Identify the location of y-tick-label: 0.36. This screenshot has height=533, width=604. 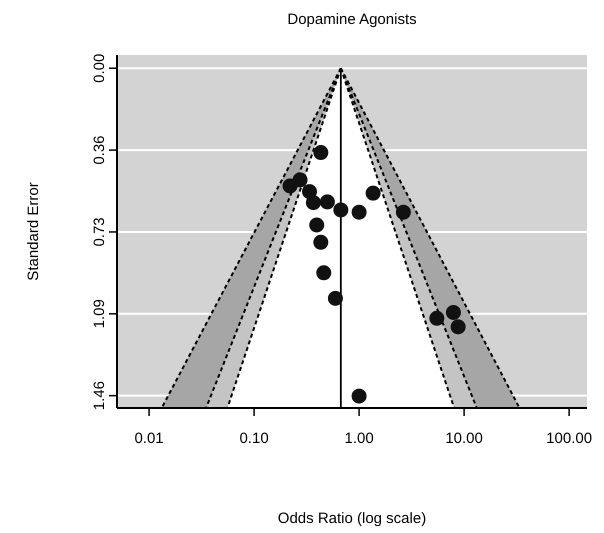
(99, 150).